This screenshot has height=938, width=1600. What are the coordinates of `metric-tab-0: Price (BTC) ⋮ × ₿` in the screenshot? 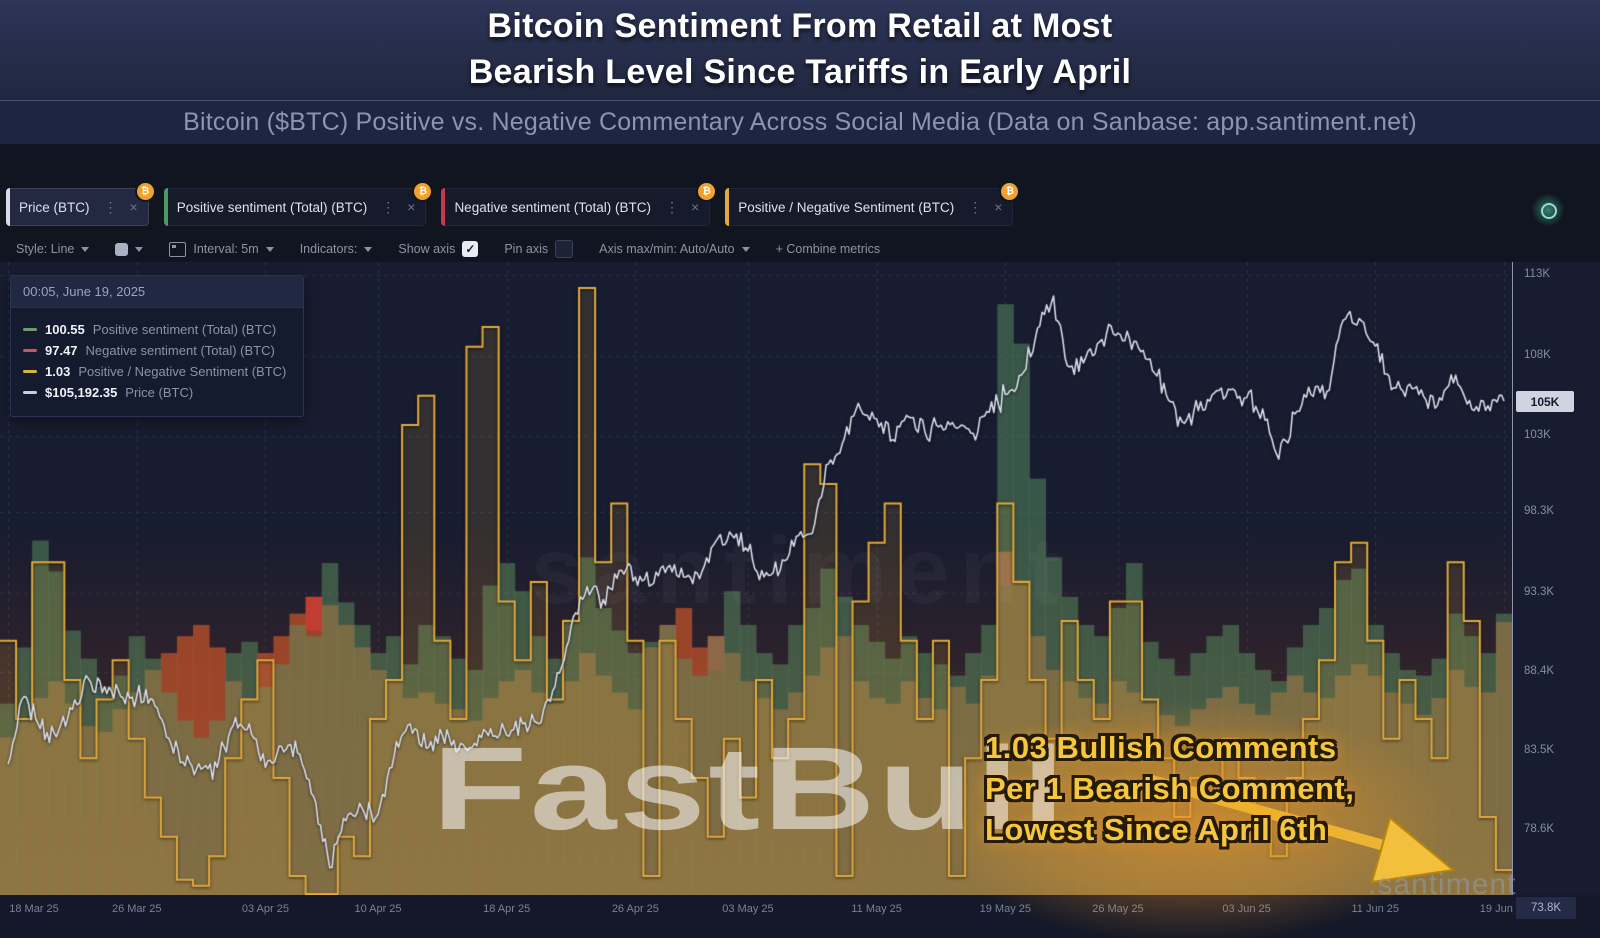 It's located at (81, 203).